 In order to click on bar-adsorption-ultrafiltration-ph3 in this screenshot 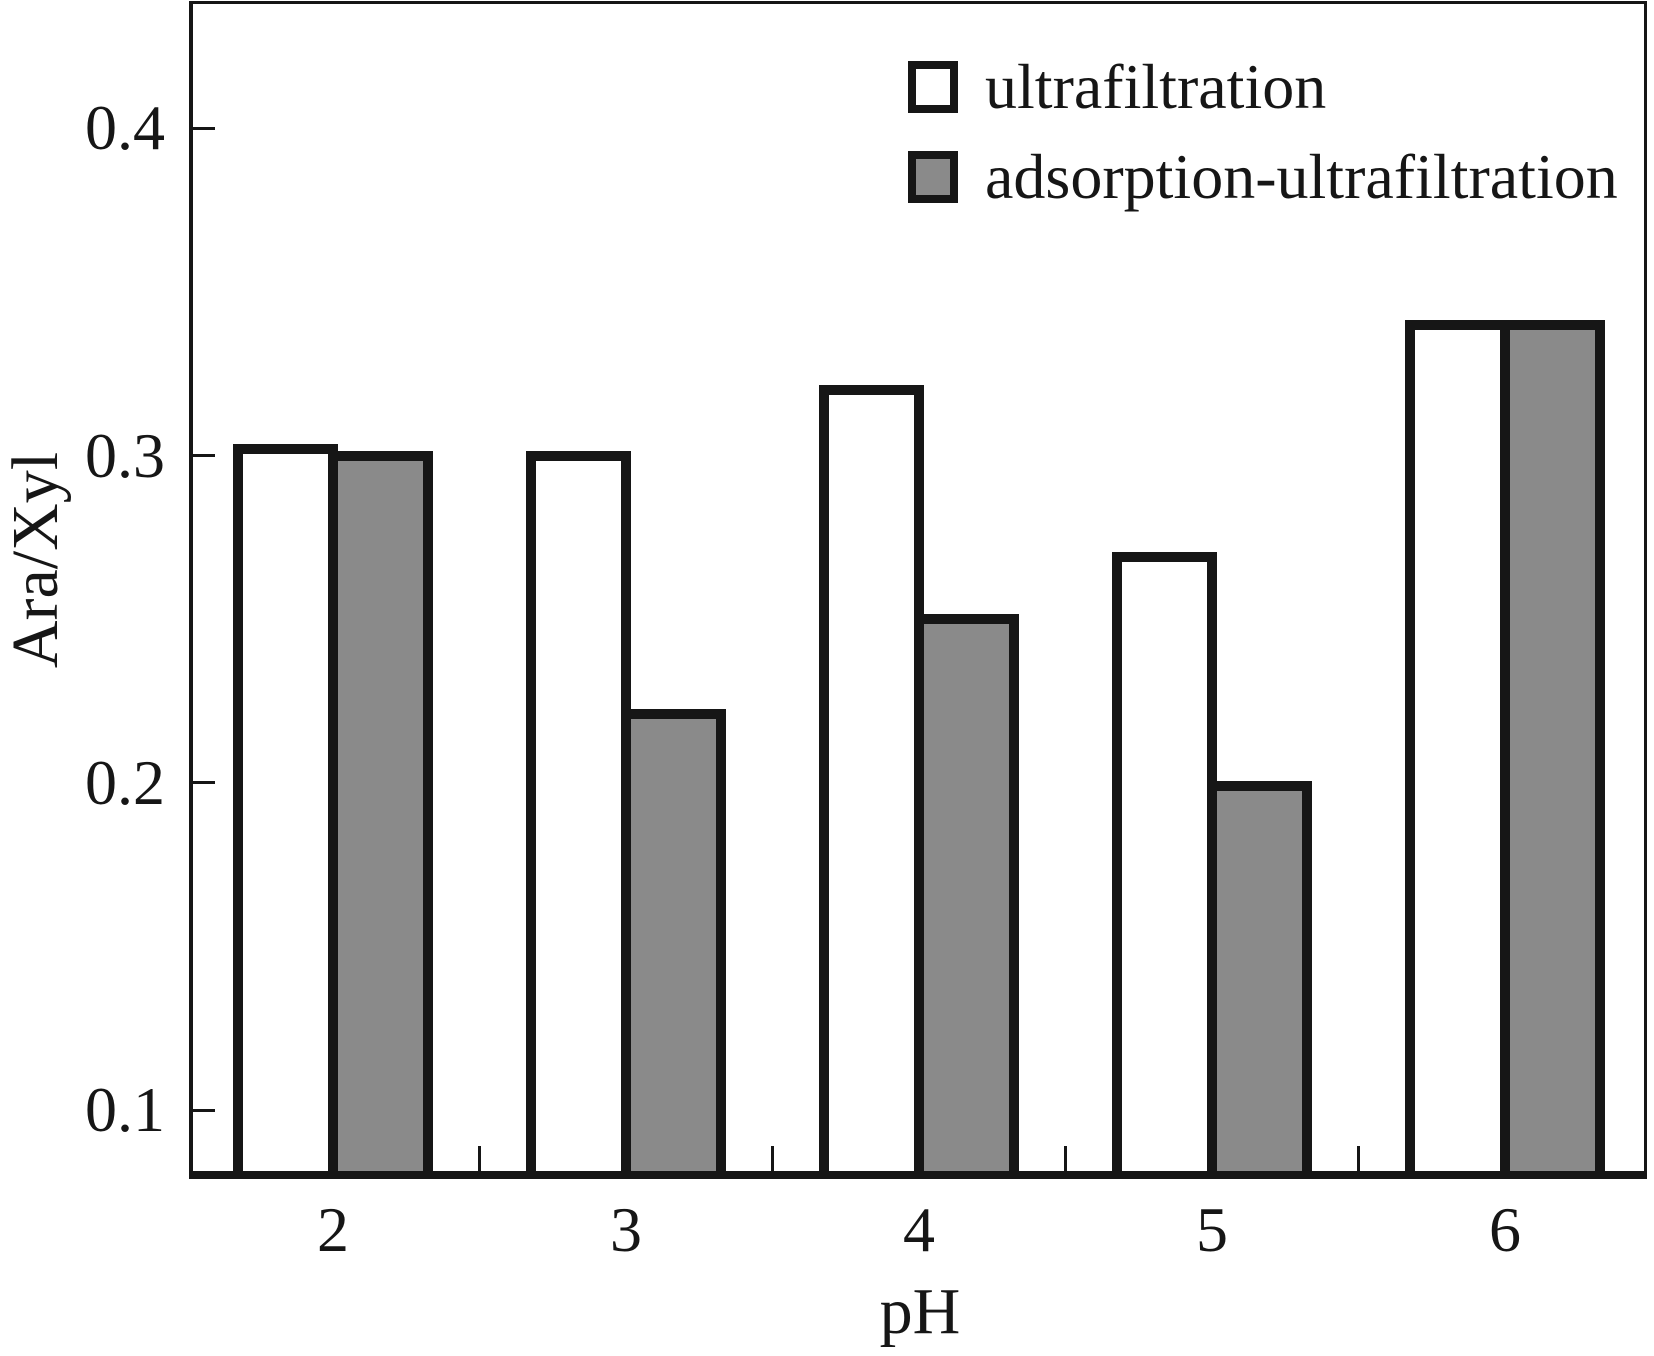, I will do `click(673, 940)`.